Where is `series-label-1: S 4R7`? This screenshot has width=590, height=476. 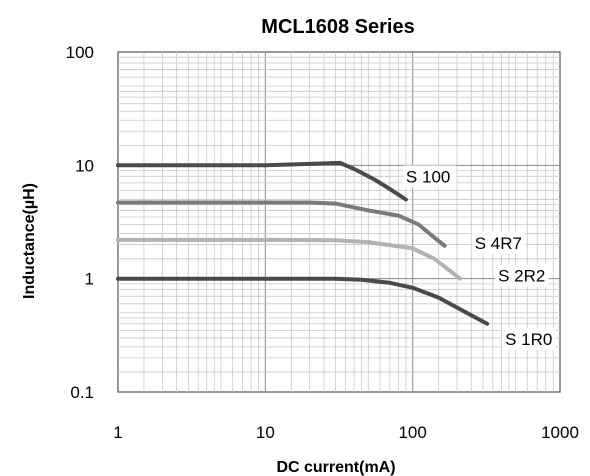 series-label-1: S 4R7 is located at coordinates (498, 243).